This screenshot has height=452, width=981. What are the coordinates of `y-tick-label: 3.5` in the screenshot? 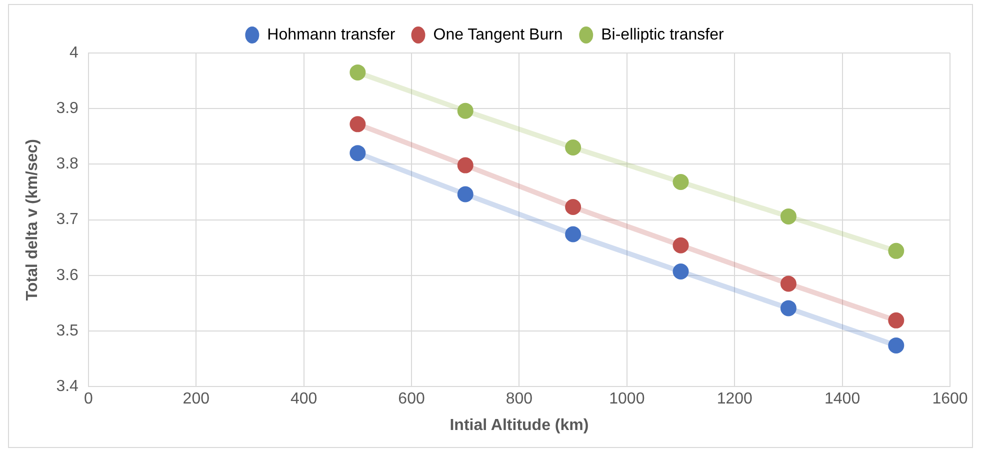 It's located at (67, 331).